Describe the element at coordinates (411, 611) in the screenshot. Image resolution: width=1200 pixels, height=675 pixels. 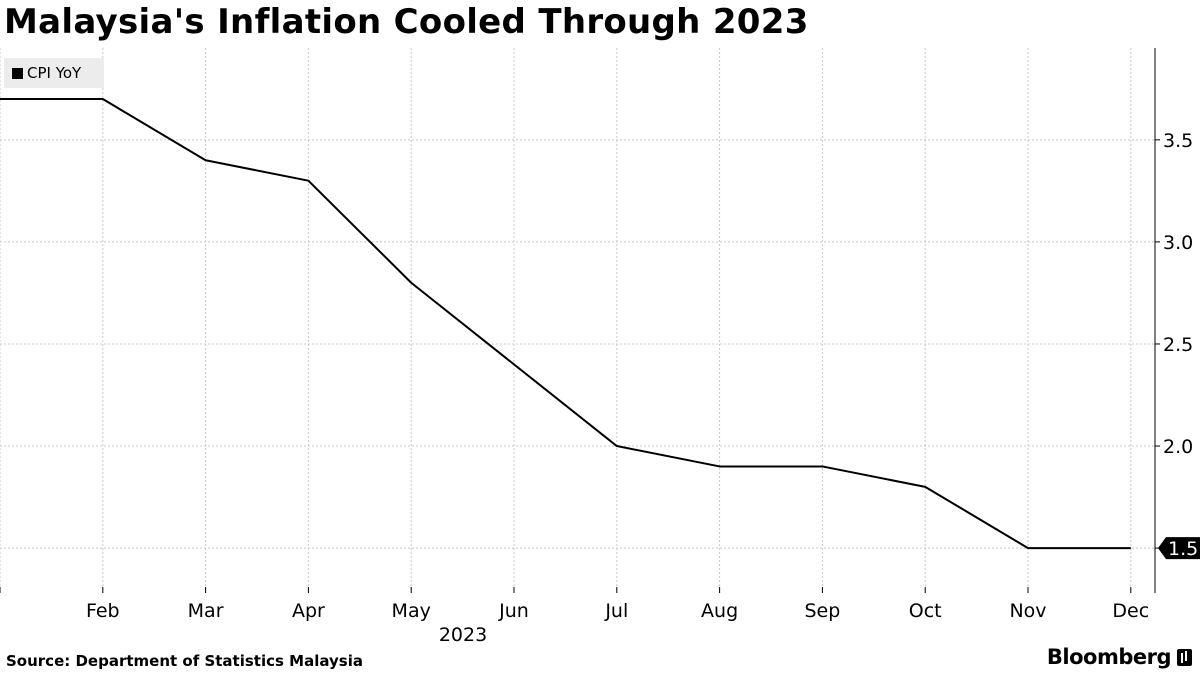
I see `x-tick-label: May` at that location.